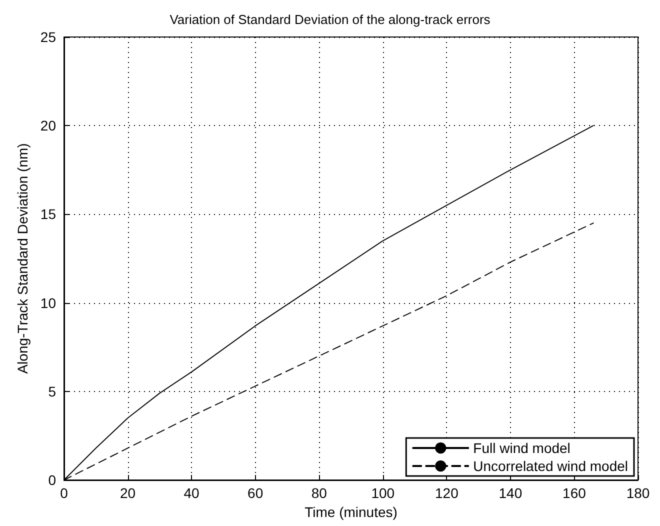 Image resolution: width=660 pixels, height=526 pixels. Describe the element at coordinates (638, 493) in the screenshot. I see `x-tick-label: 180` at that location.